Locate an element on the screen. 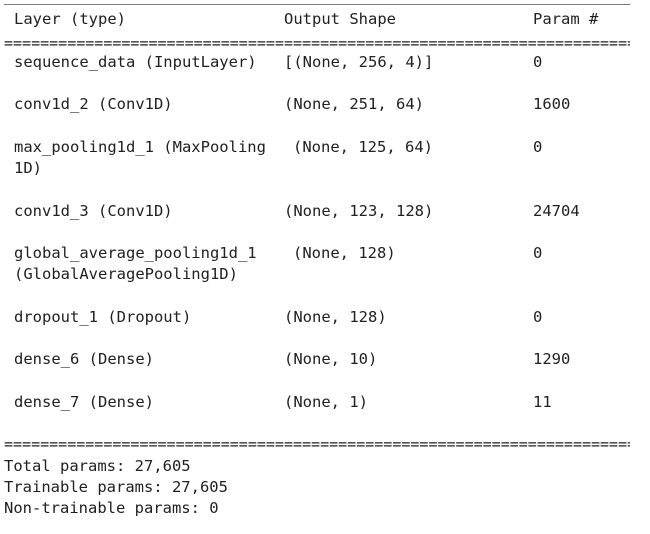  table-row-layer: conv1d_2 (Conv1D) is located at coordinates (93, 104).